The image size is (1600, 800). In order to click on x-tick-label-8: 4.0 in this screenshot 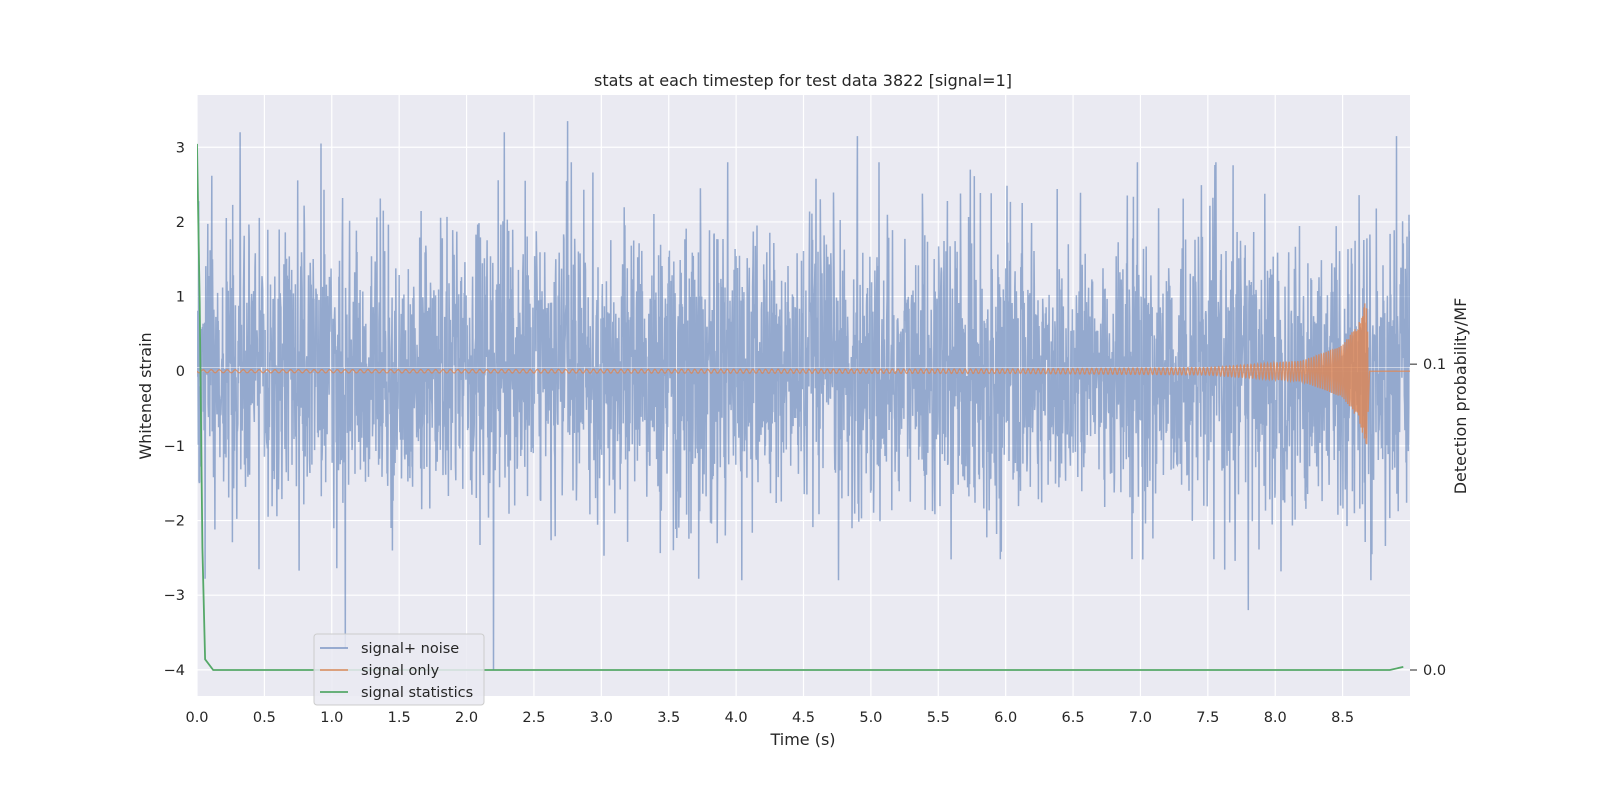, I will do `click(736, 718)`.